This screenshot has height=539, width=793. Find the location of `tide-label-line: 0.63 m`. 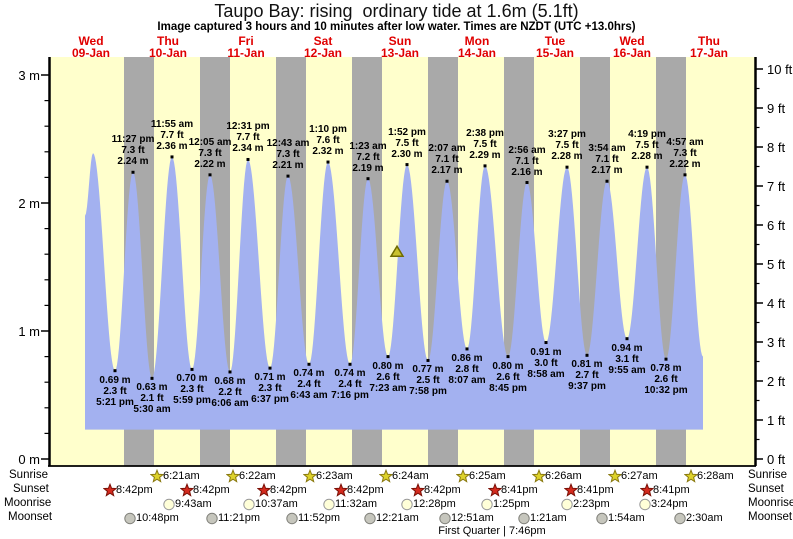

tide-label-line: 0.63 m is located at coordinates (152, 388).